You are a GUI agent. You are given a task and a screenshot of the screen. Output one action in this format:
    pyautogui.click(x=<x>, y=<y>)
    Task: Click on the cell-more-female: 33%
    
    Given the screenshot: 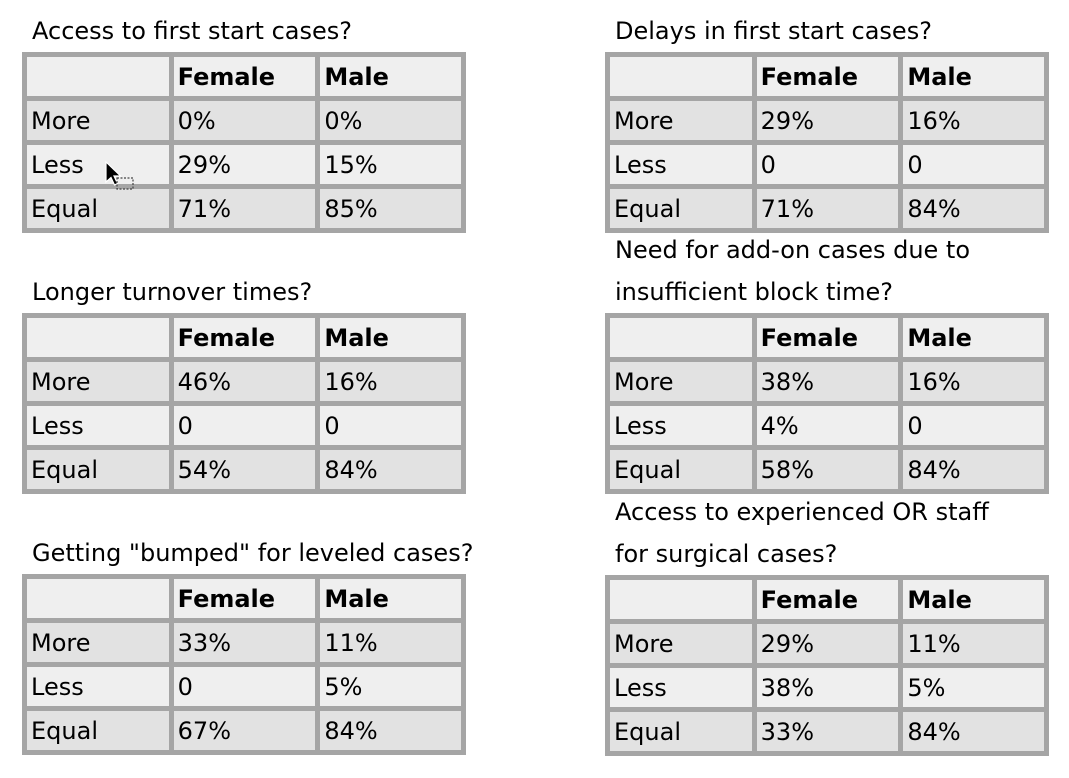 What is the action you would take?
    pyautogui.click(x=244, y=642)
    